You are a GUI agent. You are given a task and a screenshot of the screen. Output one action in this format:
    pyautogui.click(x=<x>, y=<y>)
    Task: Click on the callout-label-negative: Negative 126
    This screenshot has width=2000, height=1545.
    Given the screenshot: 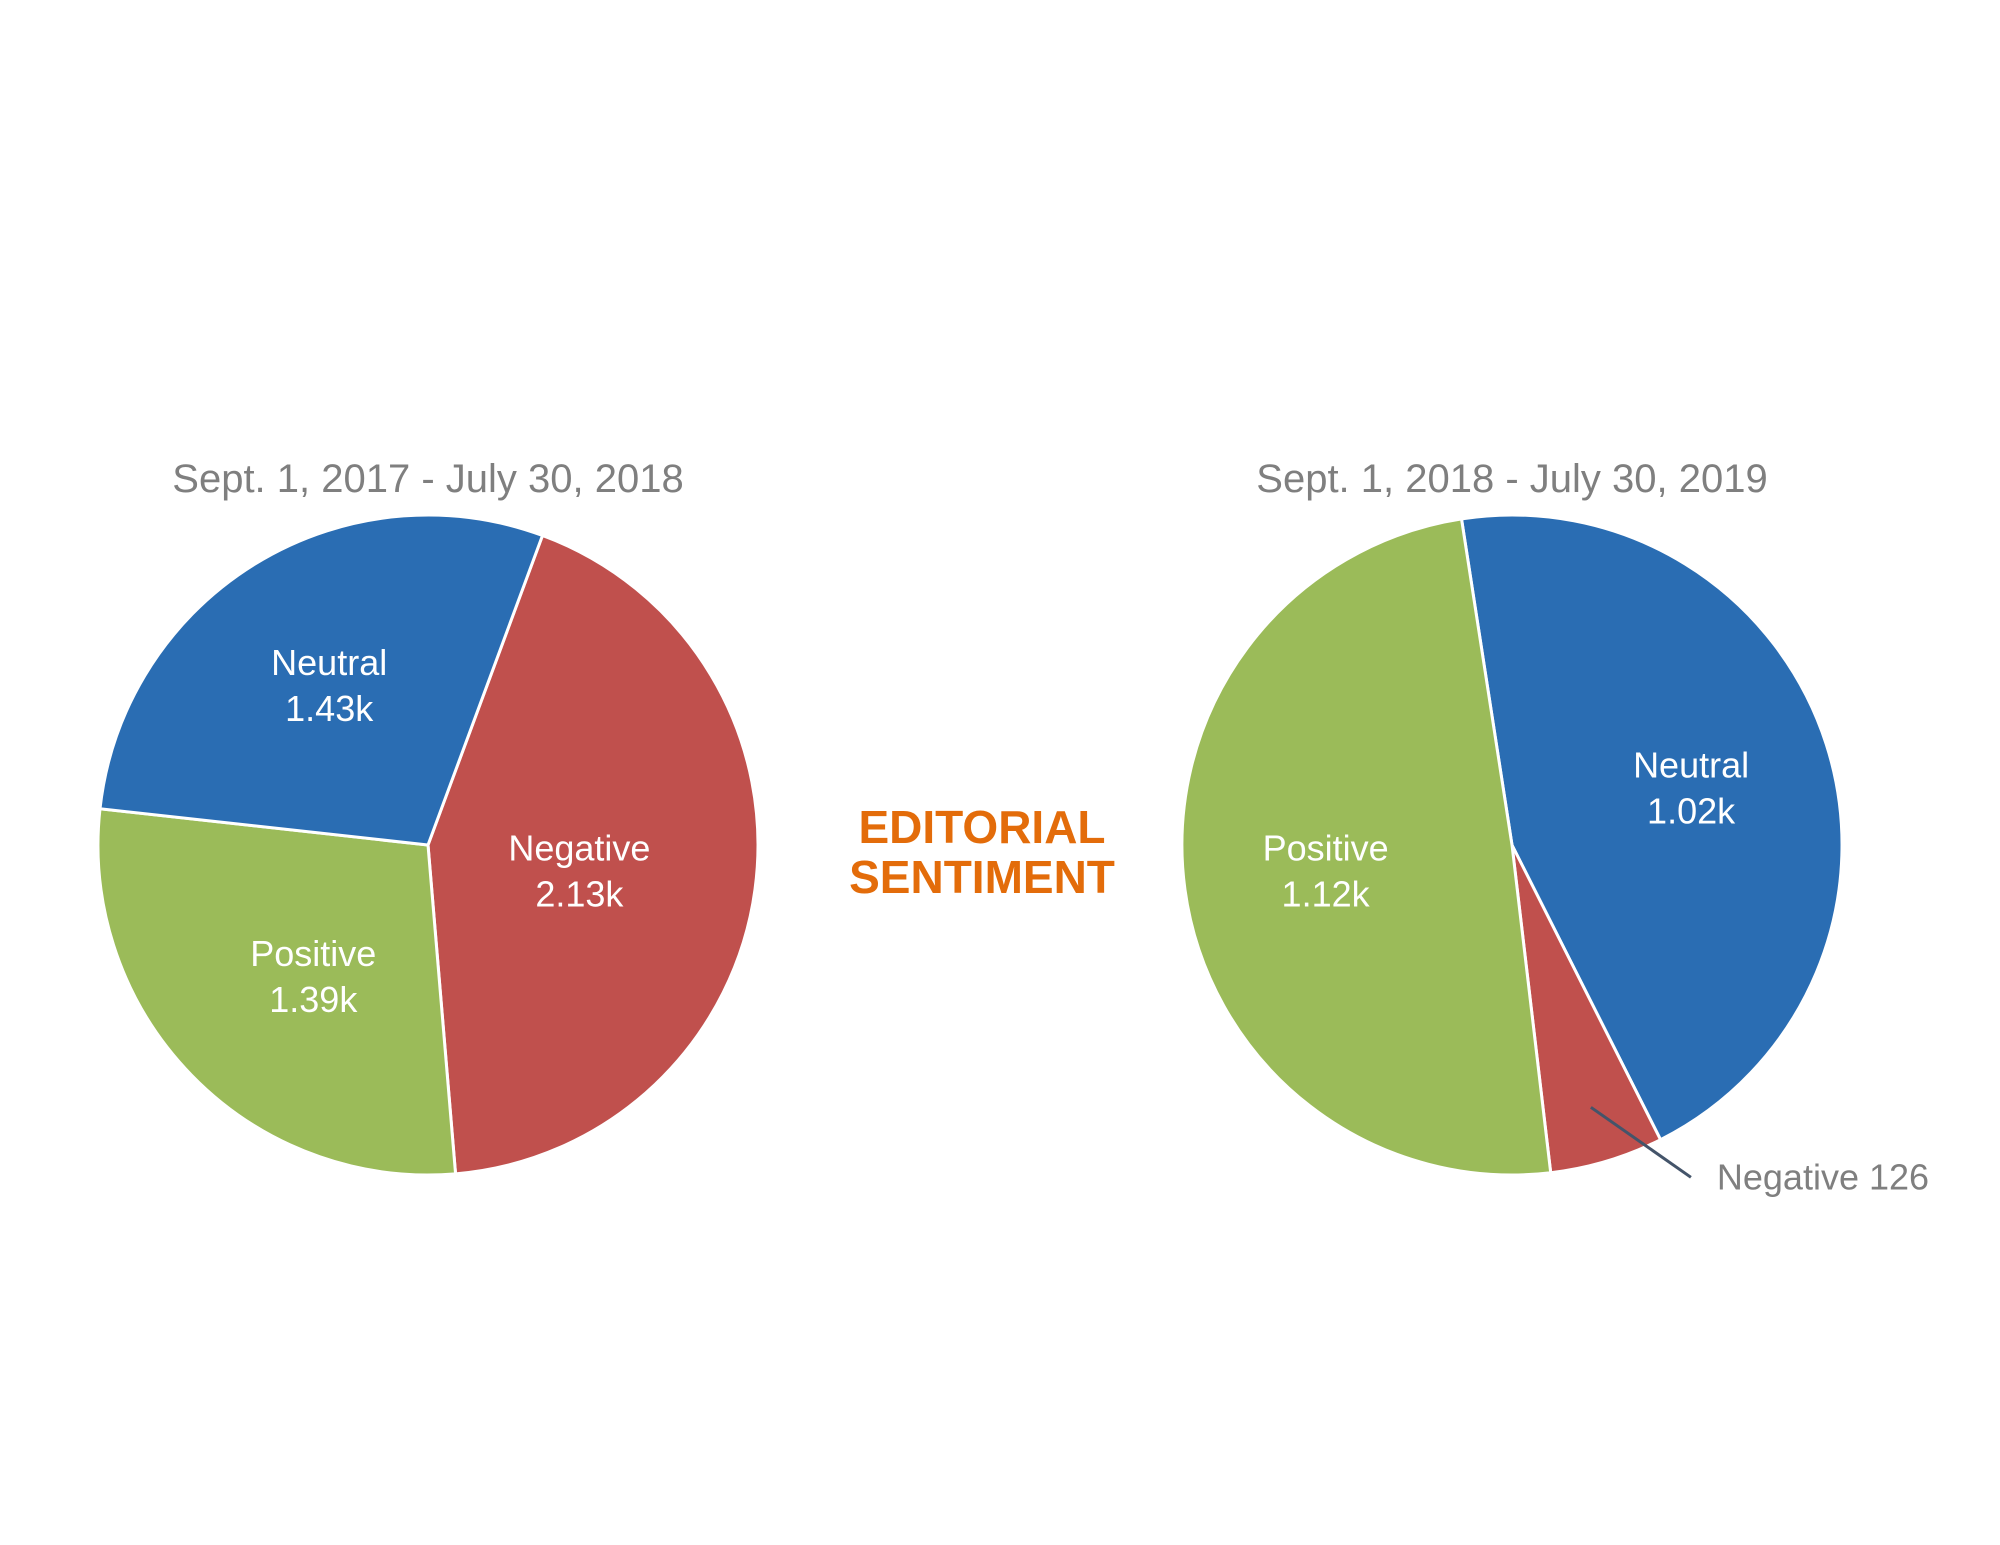 What is the action you would take?
    pyautogui.click(x=1823, y=1176)
    